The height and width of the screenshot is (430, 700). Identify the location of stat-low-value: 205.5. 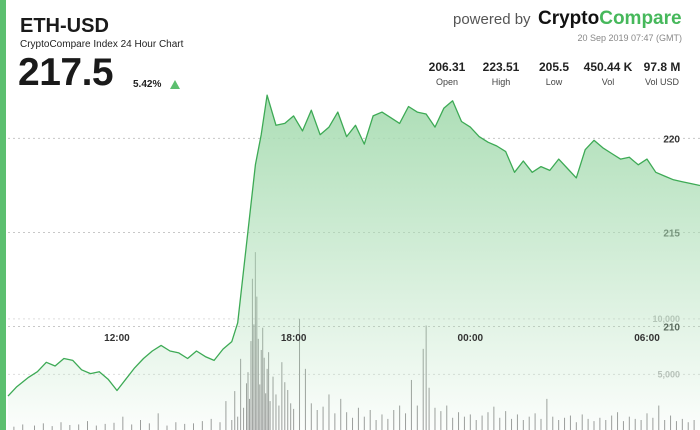
(554, 67).